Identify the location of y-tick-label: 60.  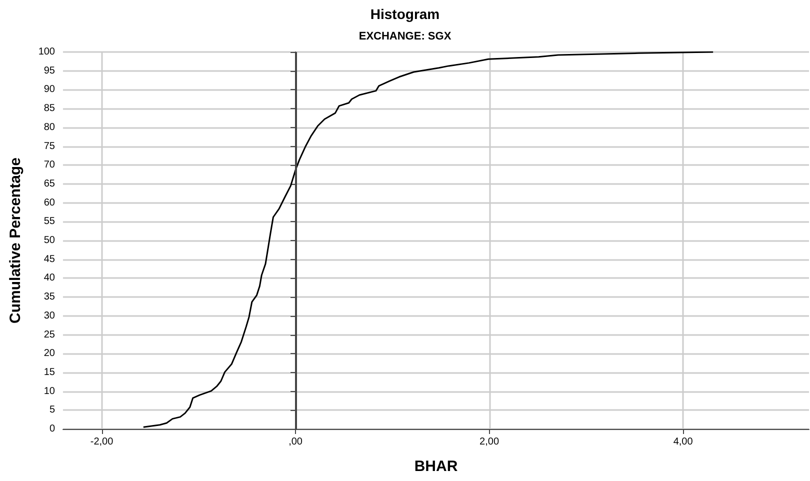
(50, 202).